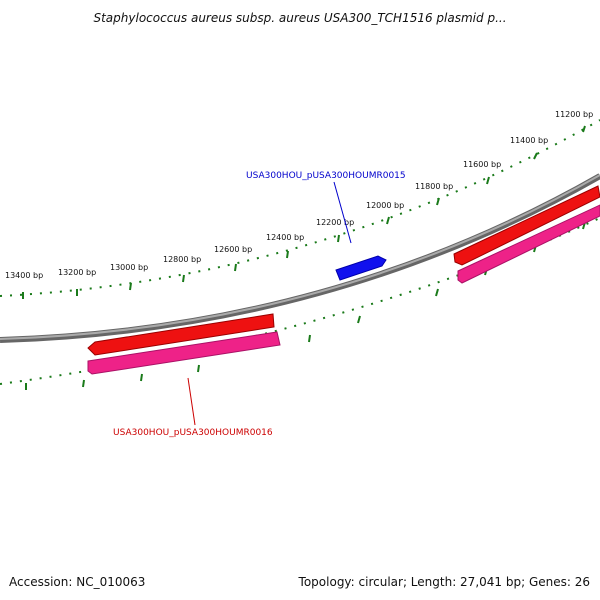  I want to click on cds-left-pink, so click(184, 353).